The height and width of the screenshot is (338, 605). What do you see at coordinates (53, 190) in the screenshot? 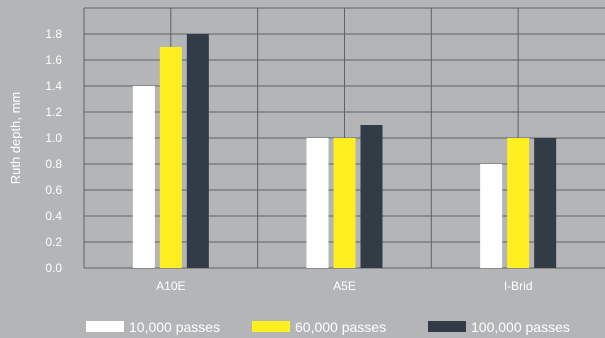
I see `y-tick-label: 0.6` at bounding box center [53, 190].